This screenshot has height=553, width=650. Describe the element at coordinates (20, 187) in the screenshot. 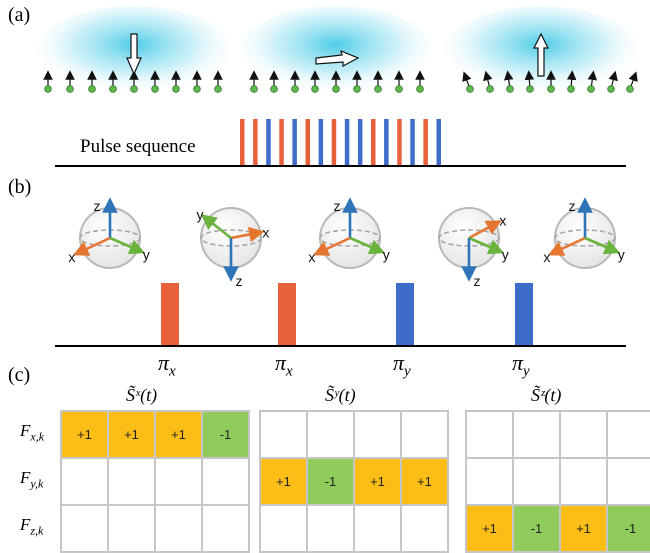

I see `panel-label-b: (b)` at that location.